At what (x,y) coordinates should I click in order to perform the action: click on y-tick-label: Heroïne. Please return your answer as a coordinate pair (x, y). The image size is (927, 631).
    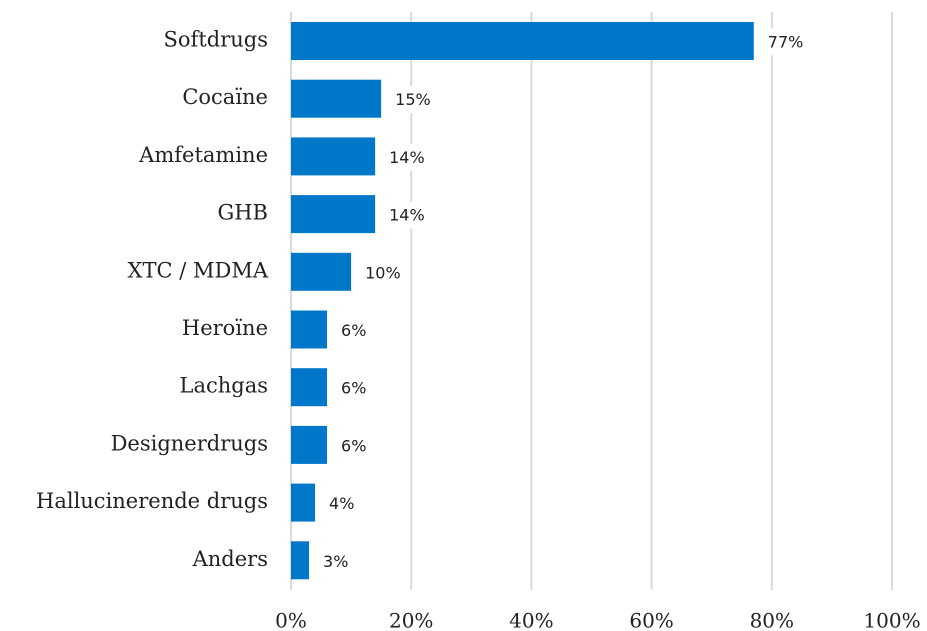
    Looking at the image, I should click on (225, 328).